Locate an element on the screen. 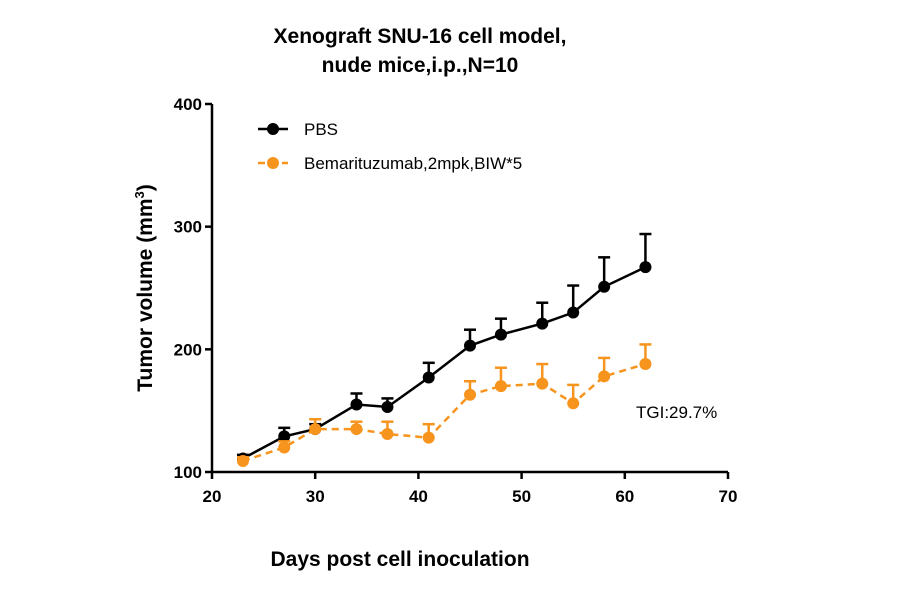 This screenshot has height=599, width=900. y-tick-label: 200 is located at coordinates (188, 349).